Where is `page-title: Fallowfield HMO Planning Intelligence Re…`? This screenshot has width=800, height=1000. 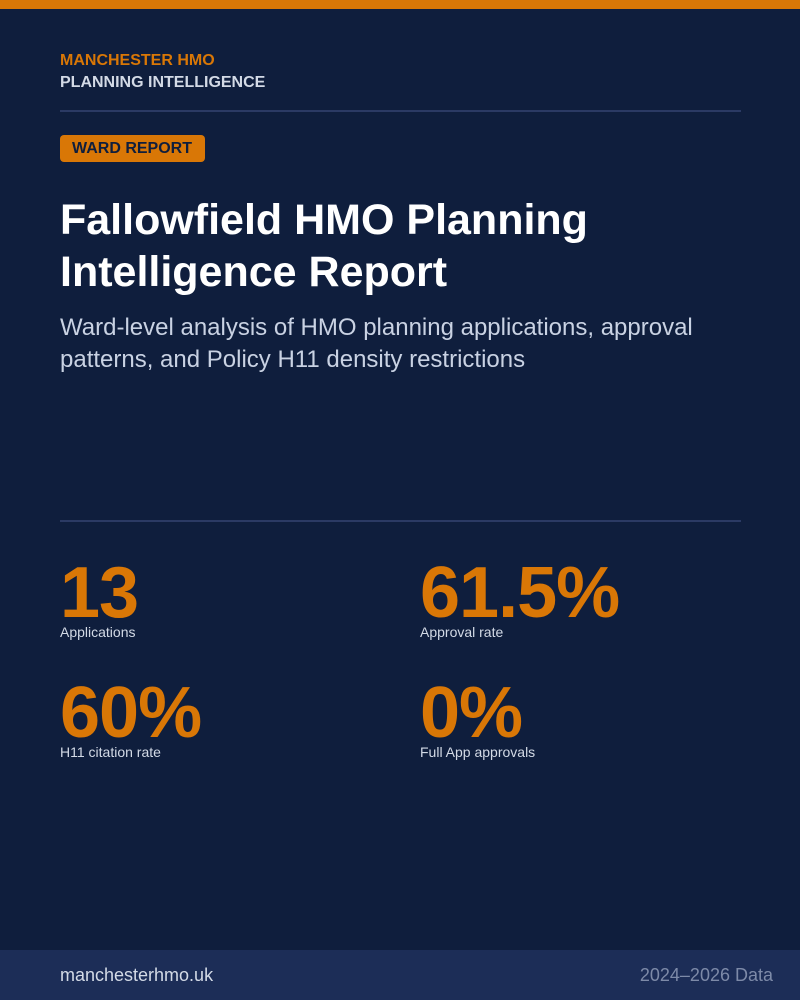 page-title: Fallowfield HMO Planning Intelligence Re… is located at coordinates (324, 246).